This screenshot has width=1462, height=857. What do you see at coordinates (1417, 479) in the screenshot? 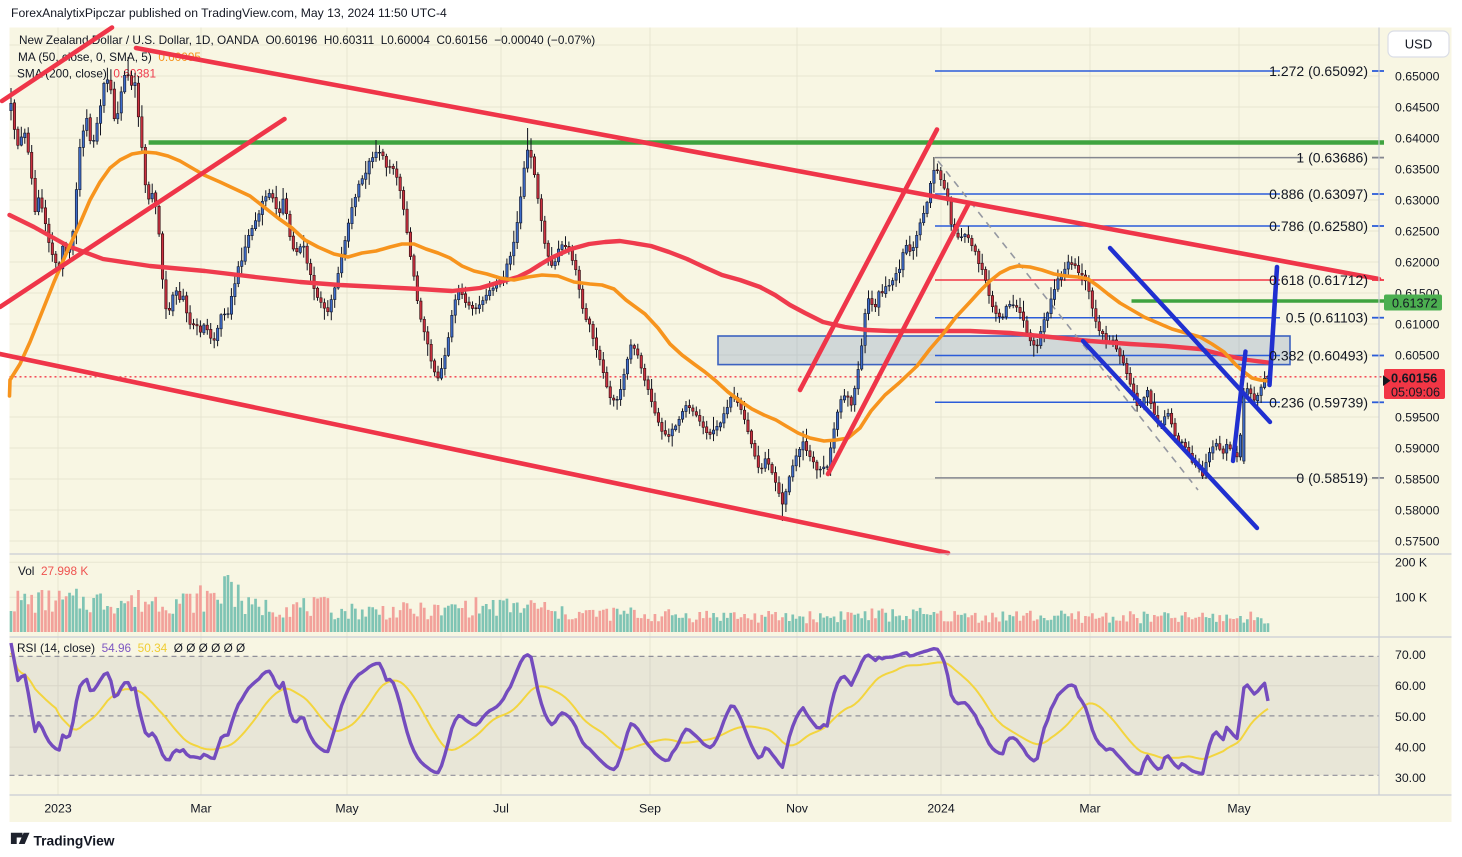
I see `svg-text: 0.58500` at bounding box center [1417, 479].